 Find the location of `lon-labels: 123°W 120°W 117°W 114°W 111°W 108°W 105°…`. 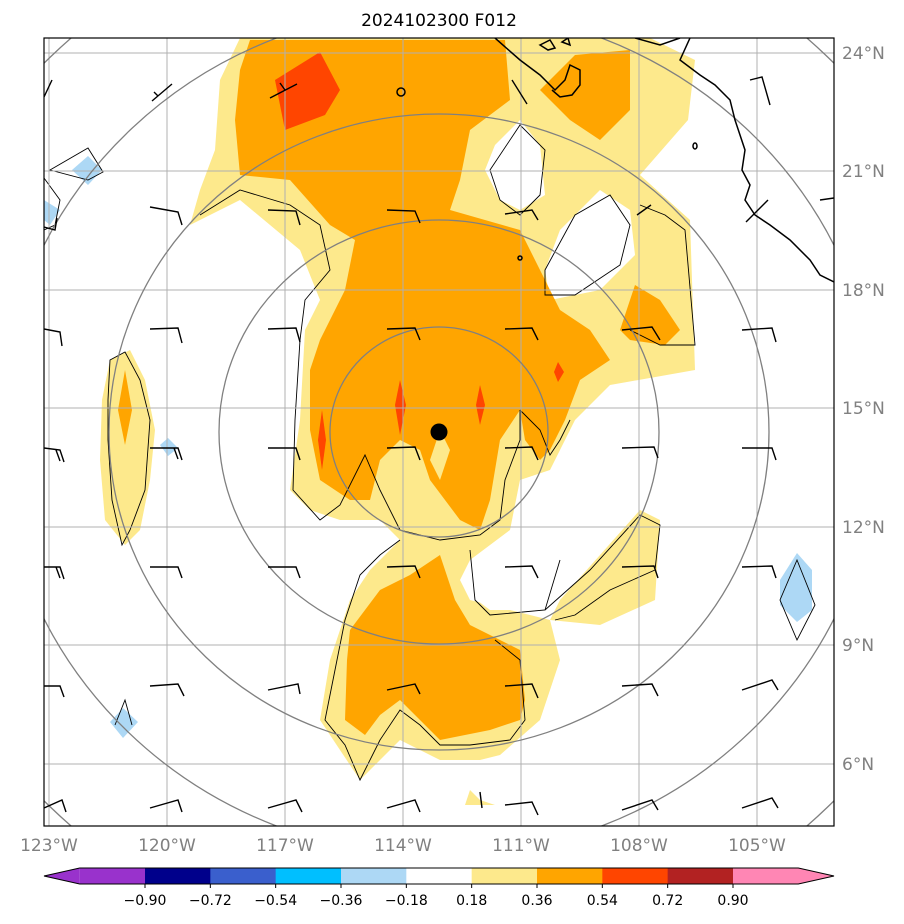

lon-labels: 123°W 120°W 117°W 114°W 111°W 108°W 105°… is located at coordinates (403, 846).